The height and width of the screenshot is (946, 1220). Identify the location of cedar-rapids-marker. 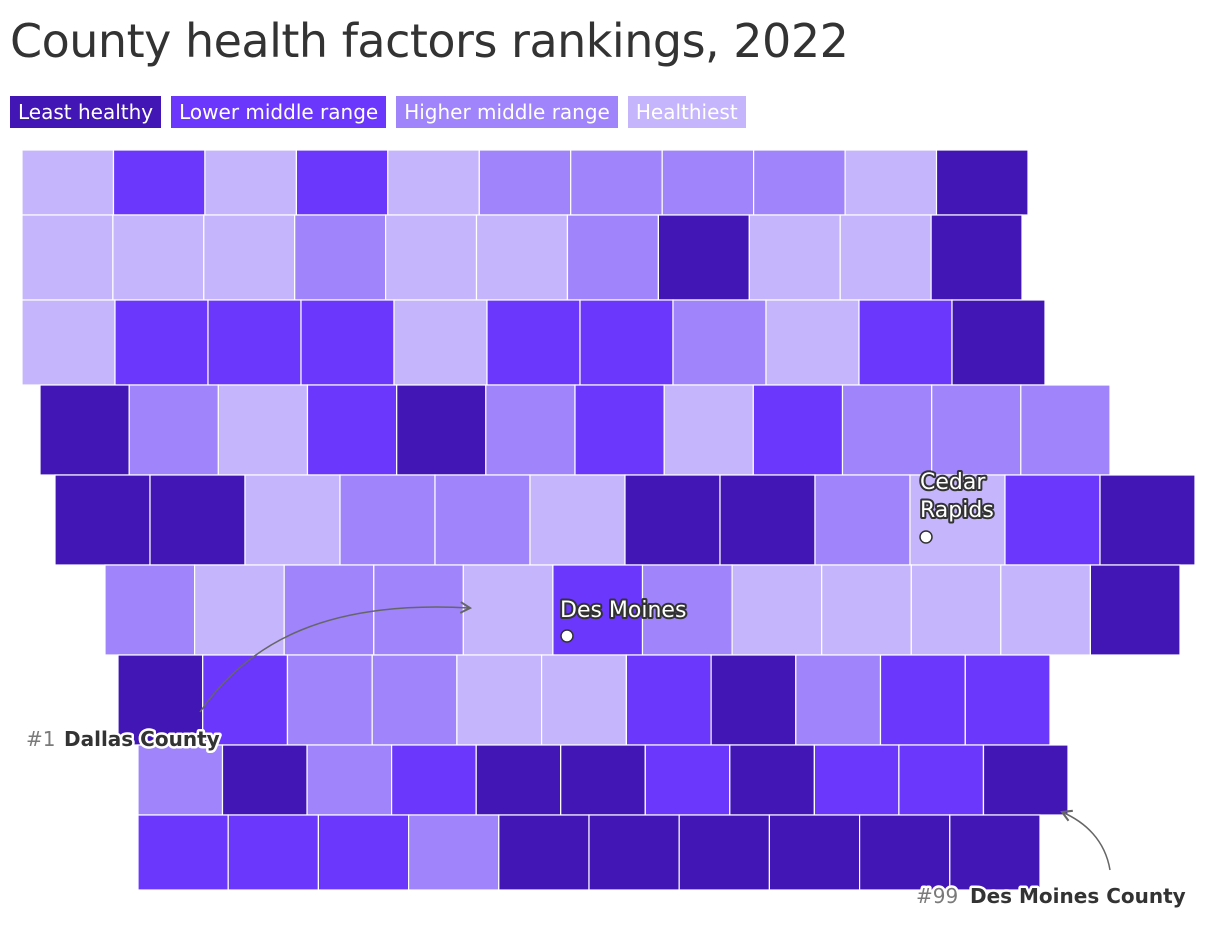
(926, 537).